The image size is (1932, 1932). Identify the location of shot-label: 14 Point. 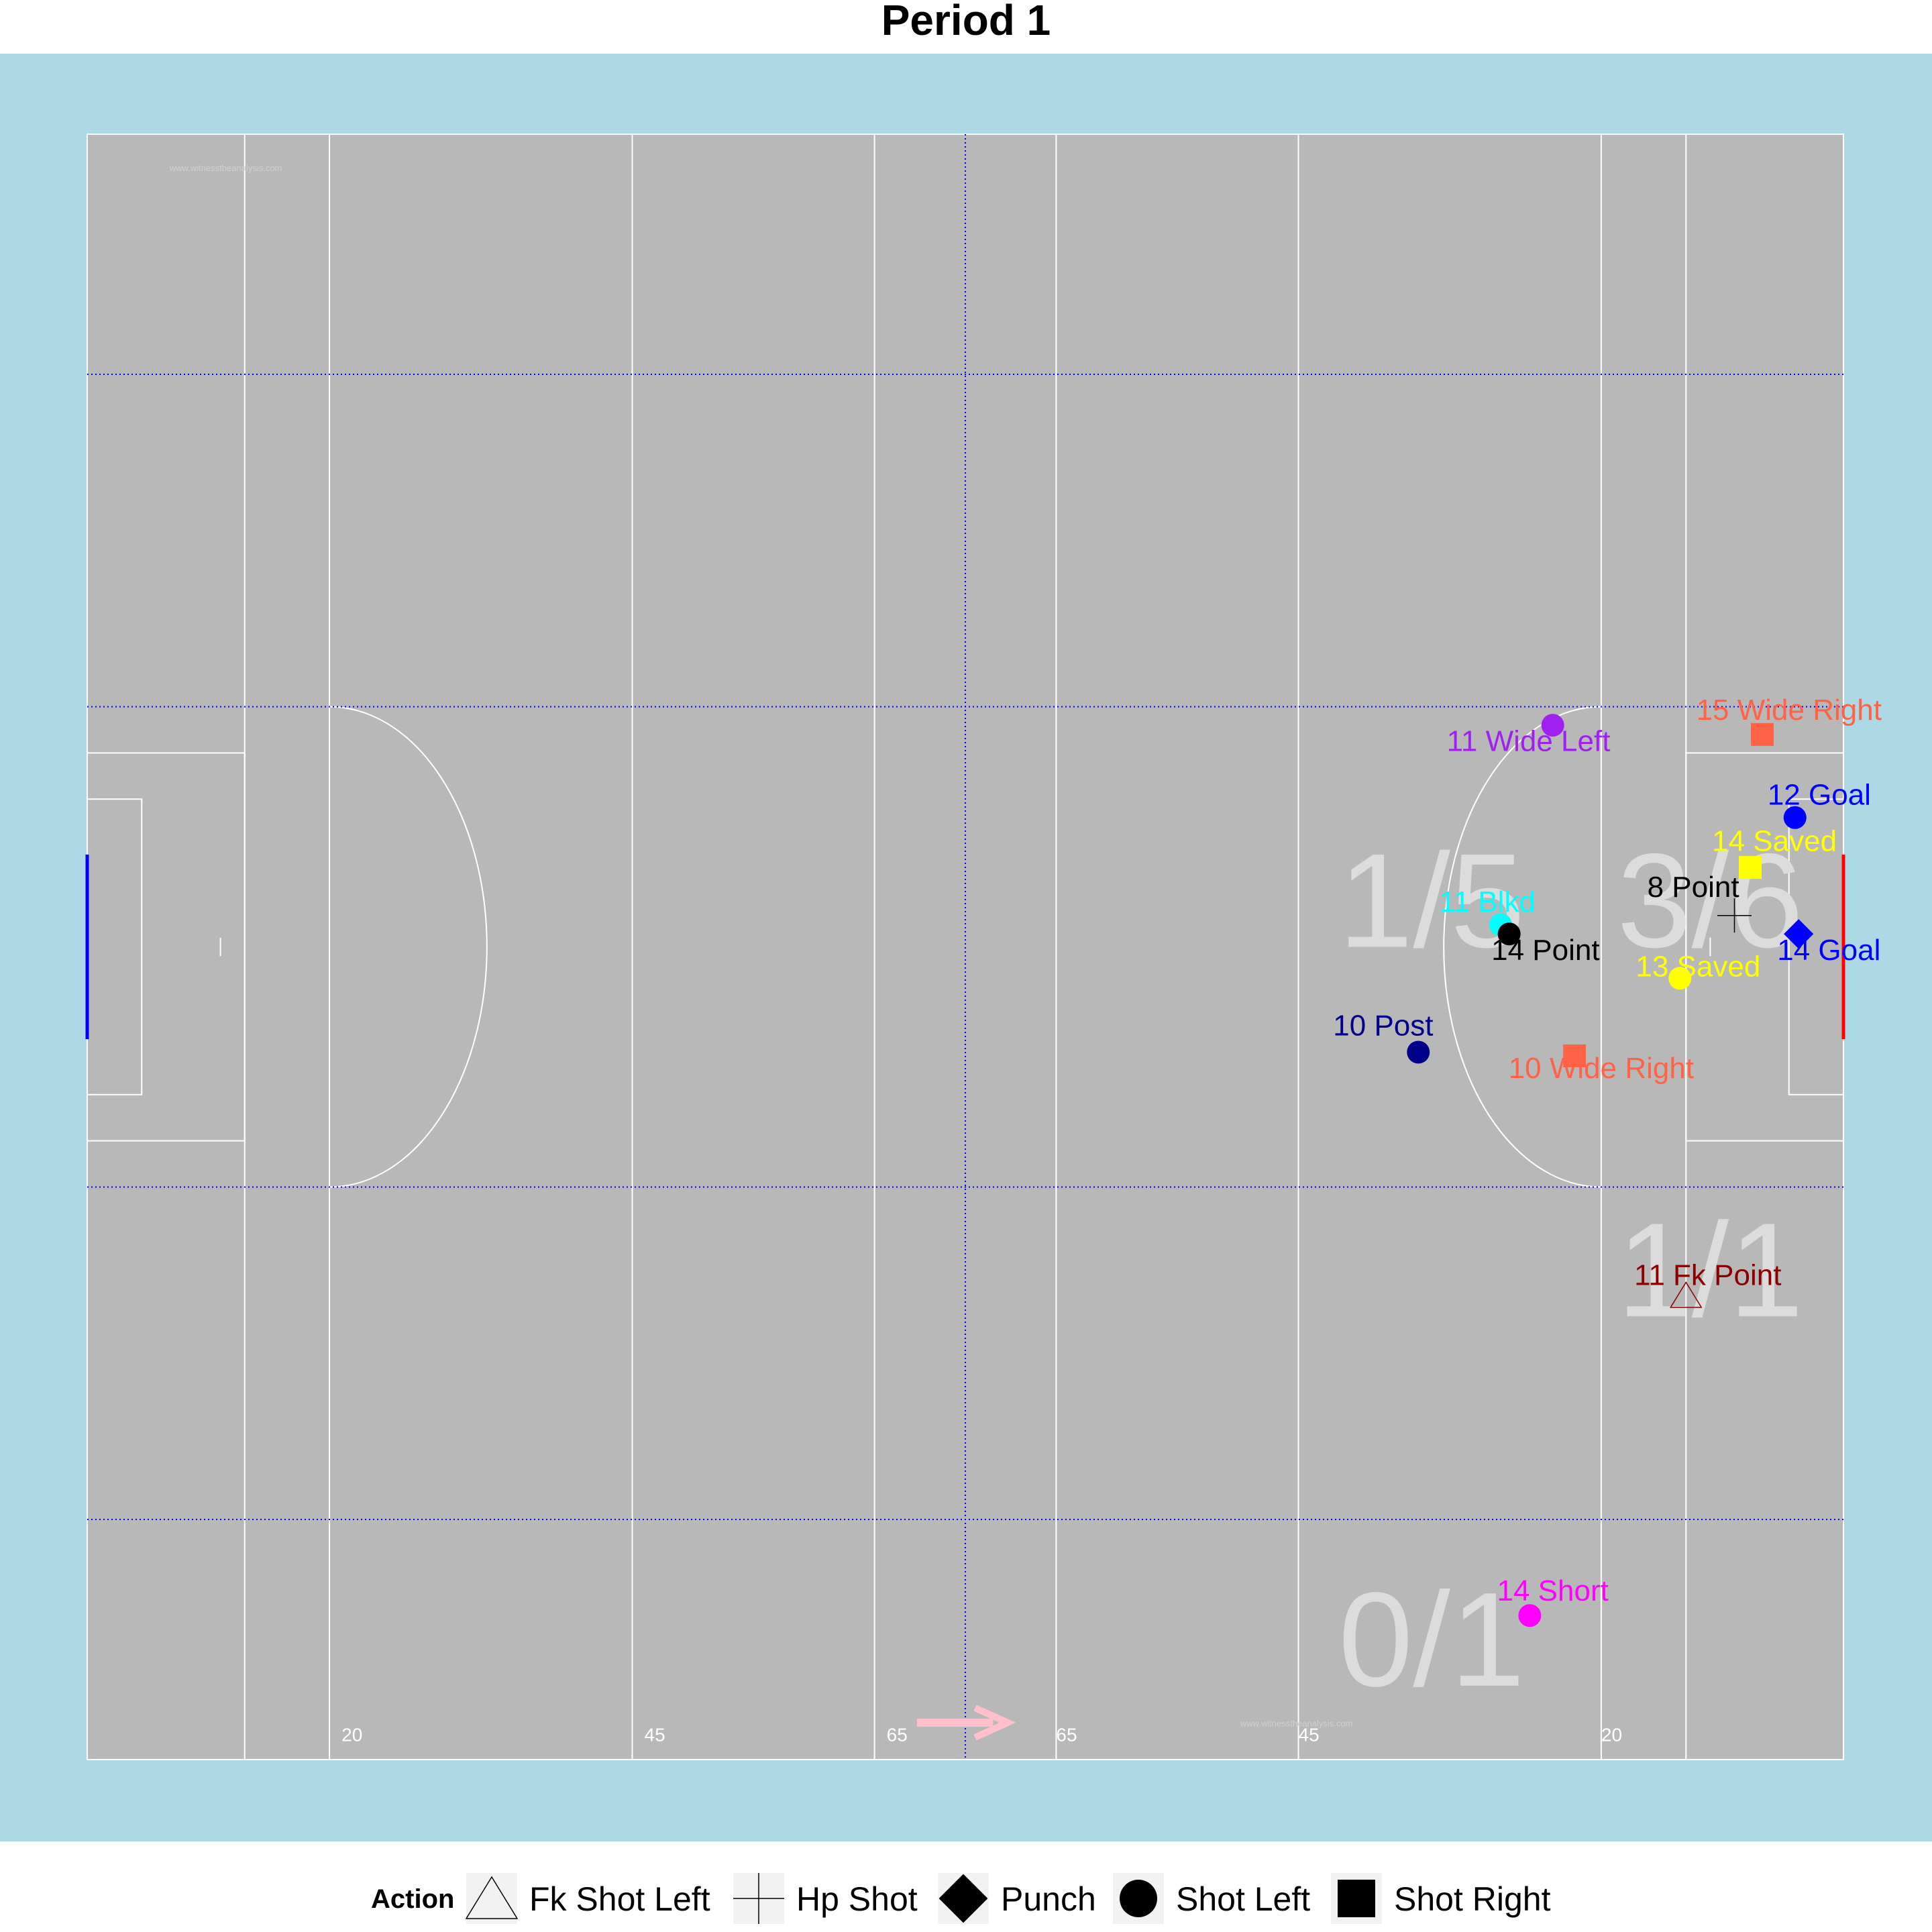
(1545, 950).